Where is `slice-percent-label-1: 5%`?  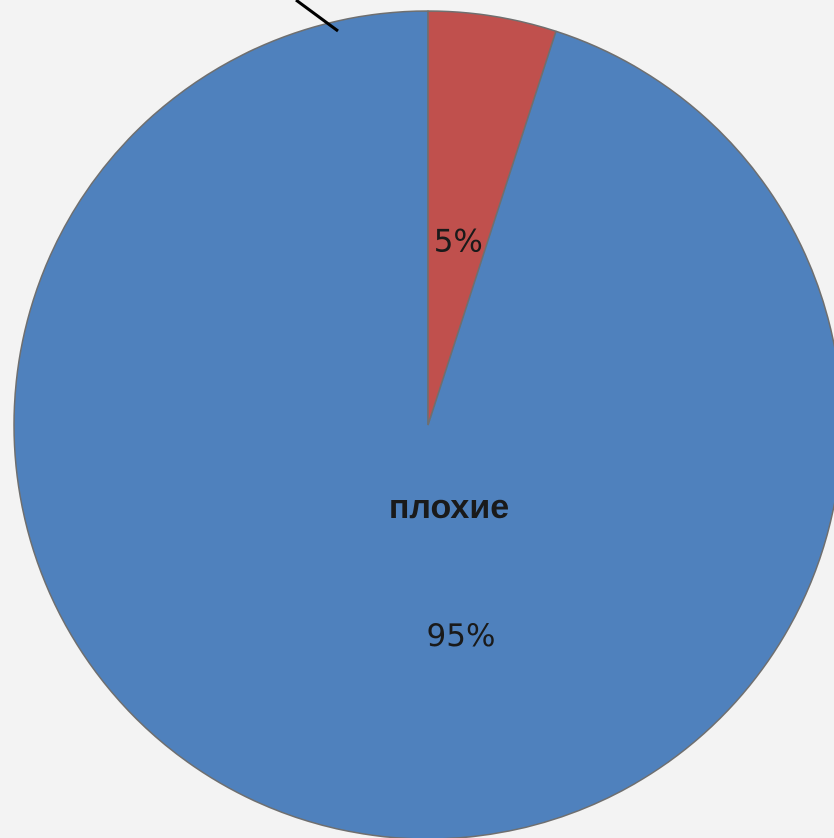 slice-percent-label-1: 5% is located at coordinates (458, 241).